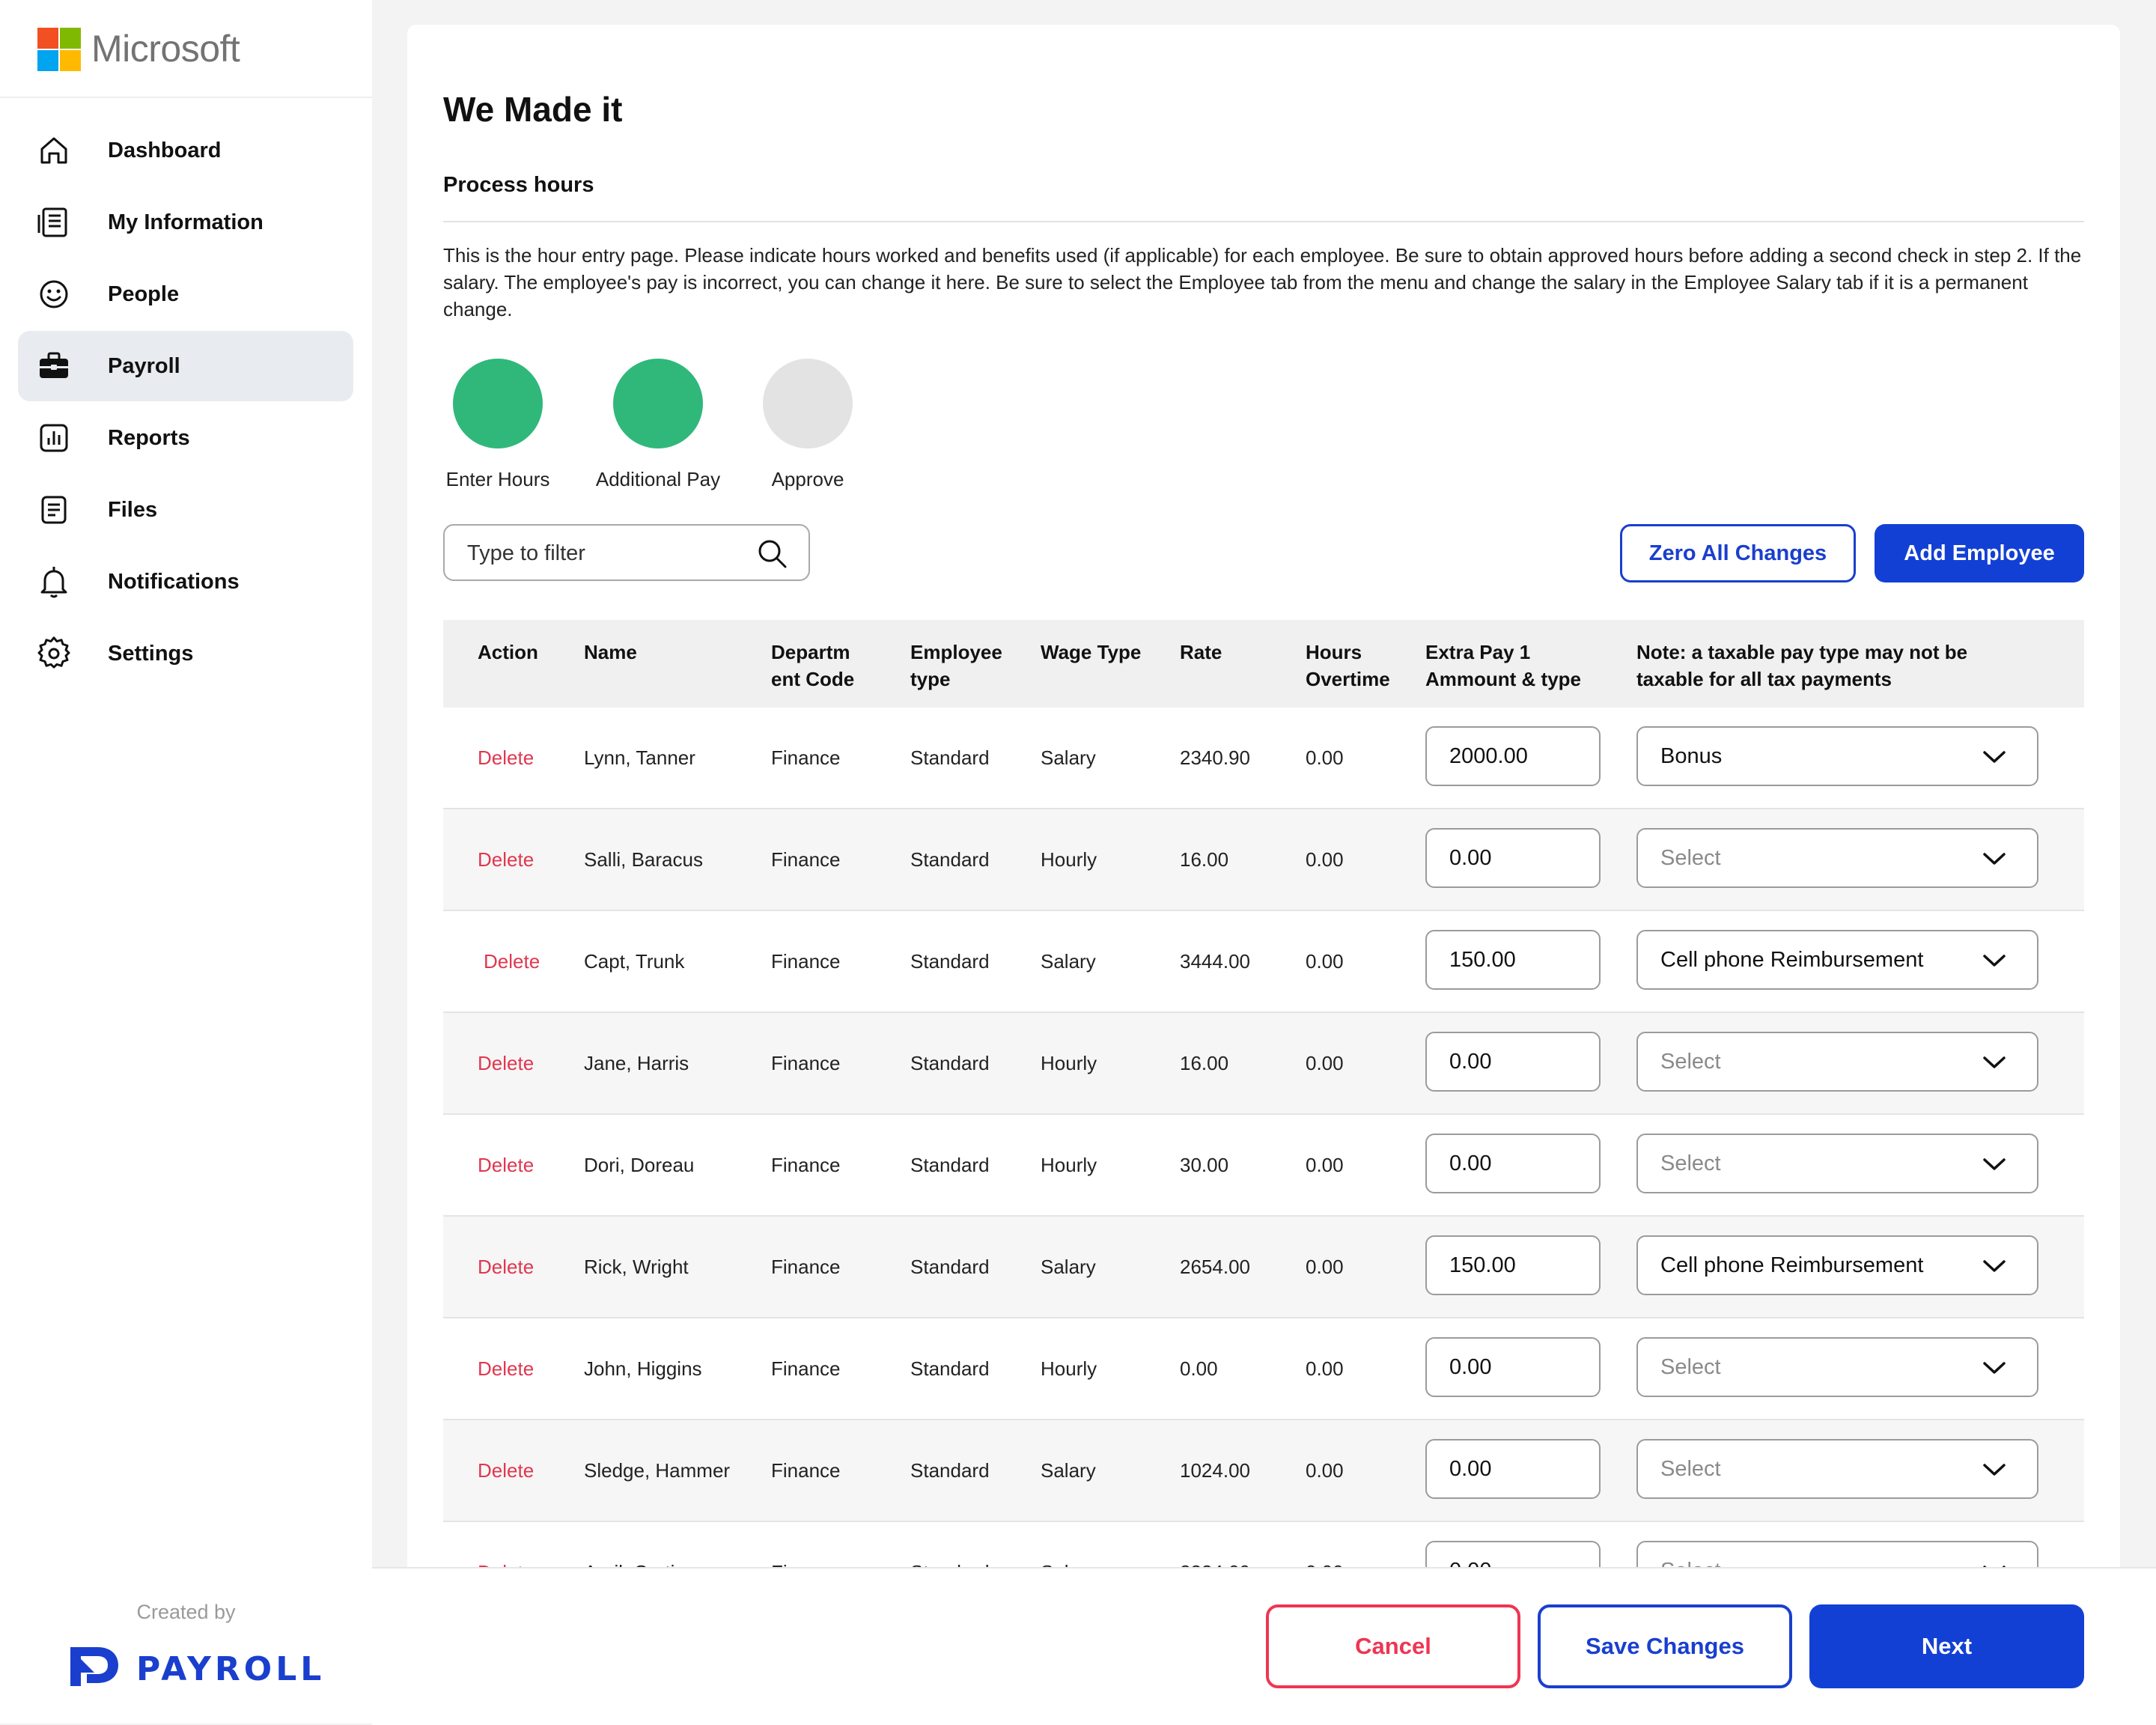 Image resolution: width=2156 pixels, height=1725 pixels. What do you see at coordinates (174, 582) in the screenshot?
I see `sidebar-item-label: Notifications` at bounding box center [174, 582].